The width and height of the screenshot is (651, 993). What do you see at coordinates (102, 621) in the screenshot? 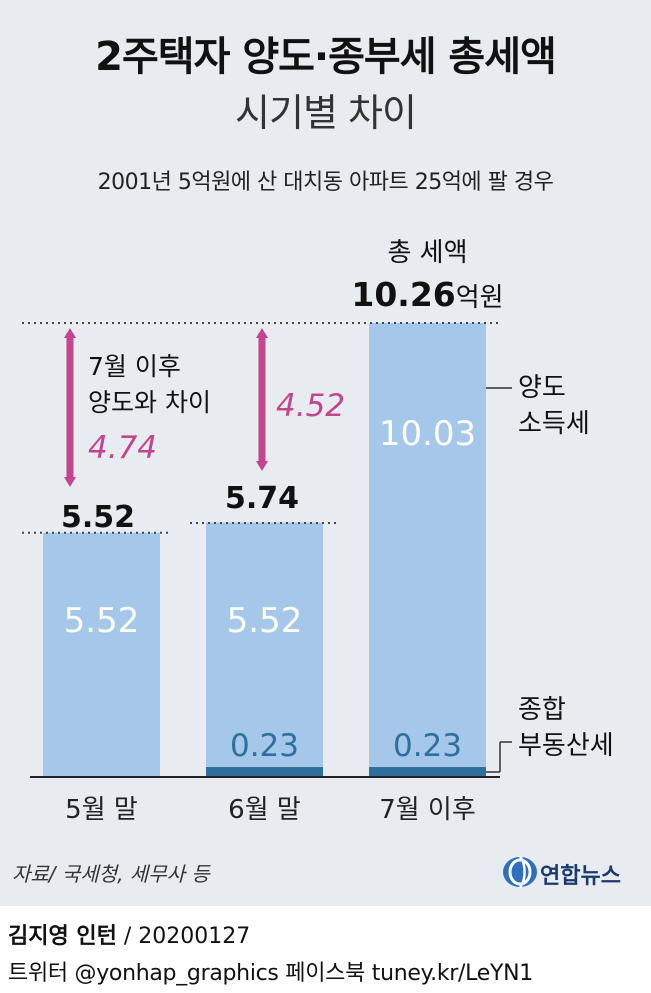
I see `capital-gains-label-0: 5.52` at bounding box center [102, 621].